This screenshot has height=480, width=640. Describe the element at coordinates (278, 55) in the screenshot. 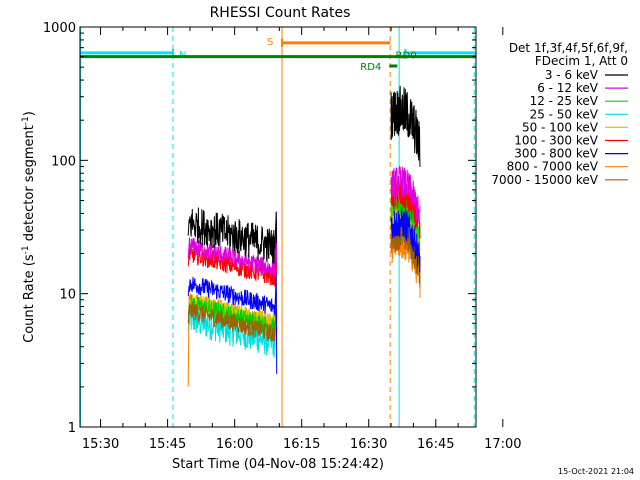

I see `attenuator-bars: NSRD0RD4` at that location.